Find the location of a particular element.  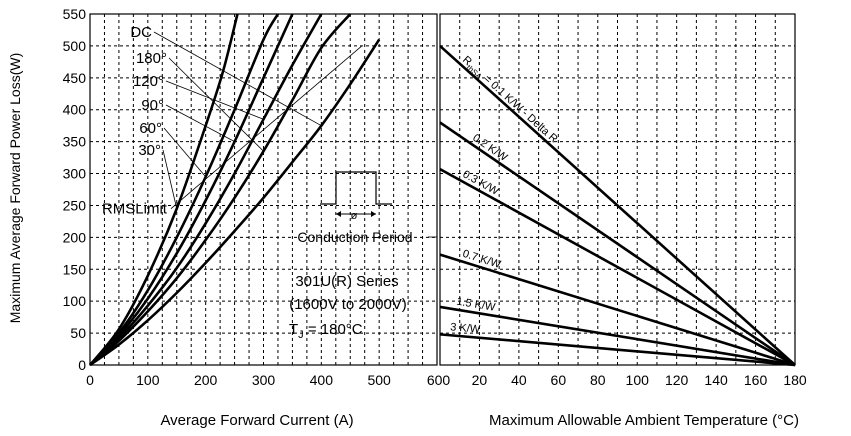

y-tick-label: 100 is located at coordinates (75, 301).